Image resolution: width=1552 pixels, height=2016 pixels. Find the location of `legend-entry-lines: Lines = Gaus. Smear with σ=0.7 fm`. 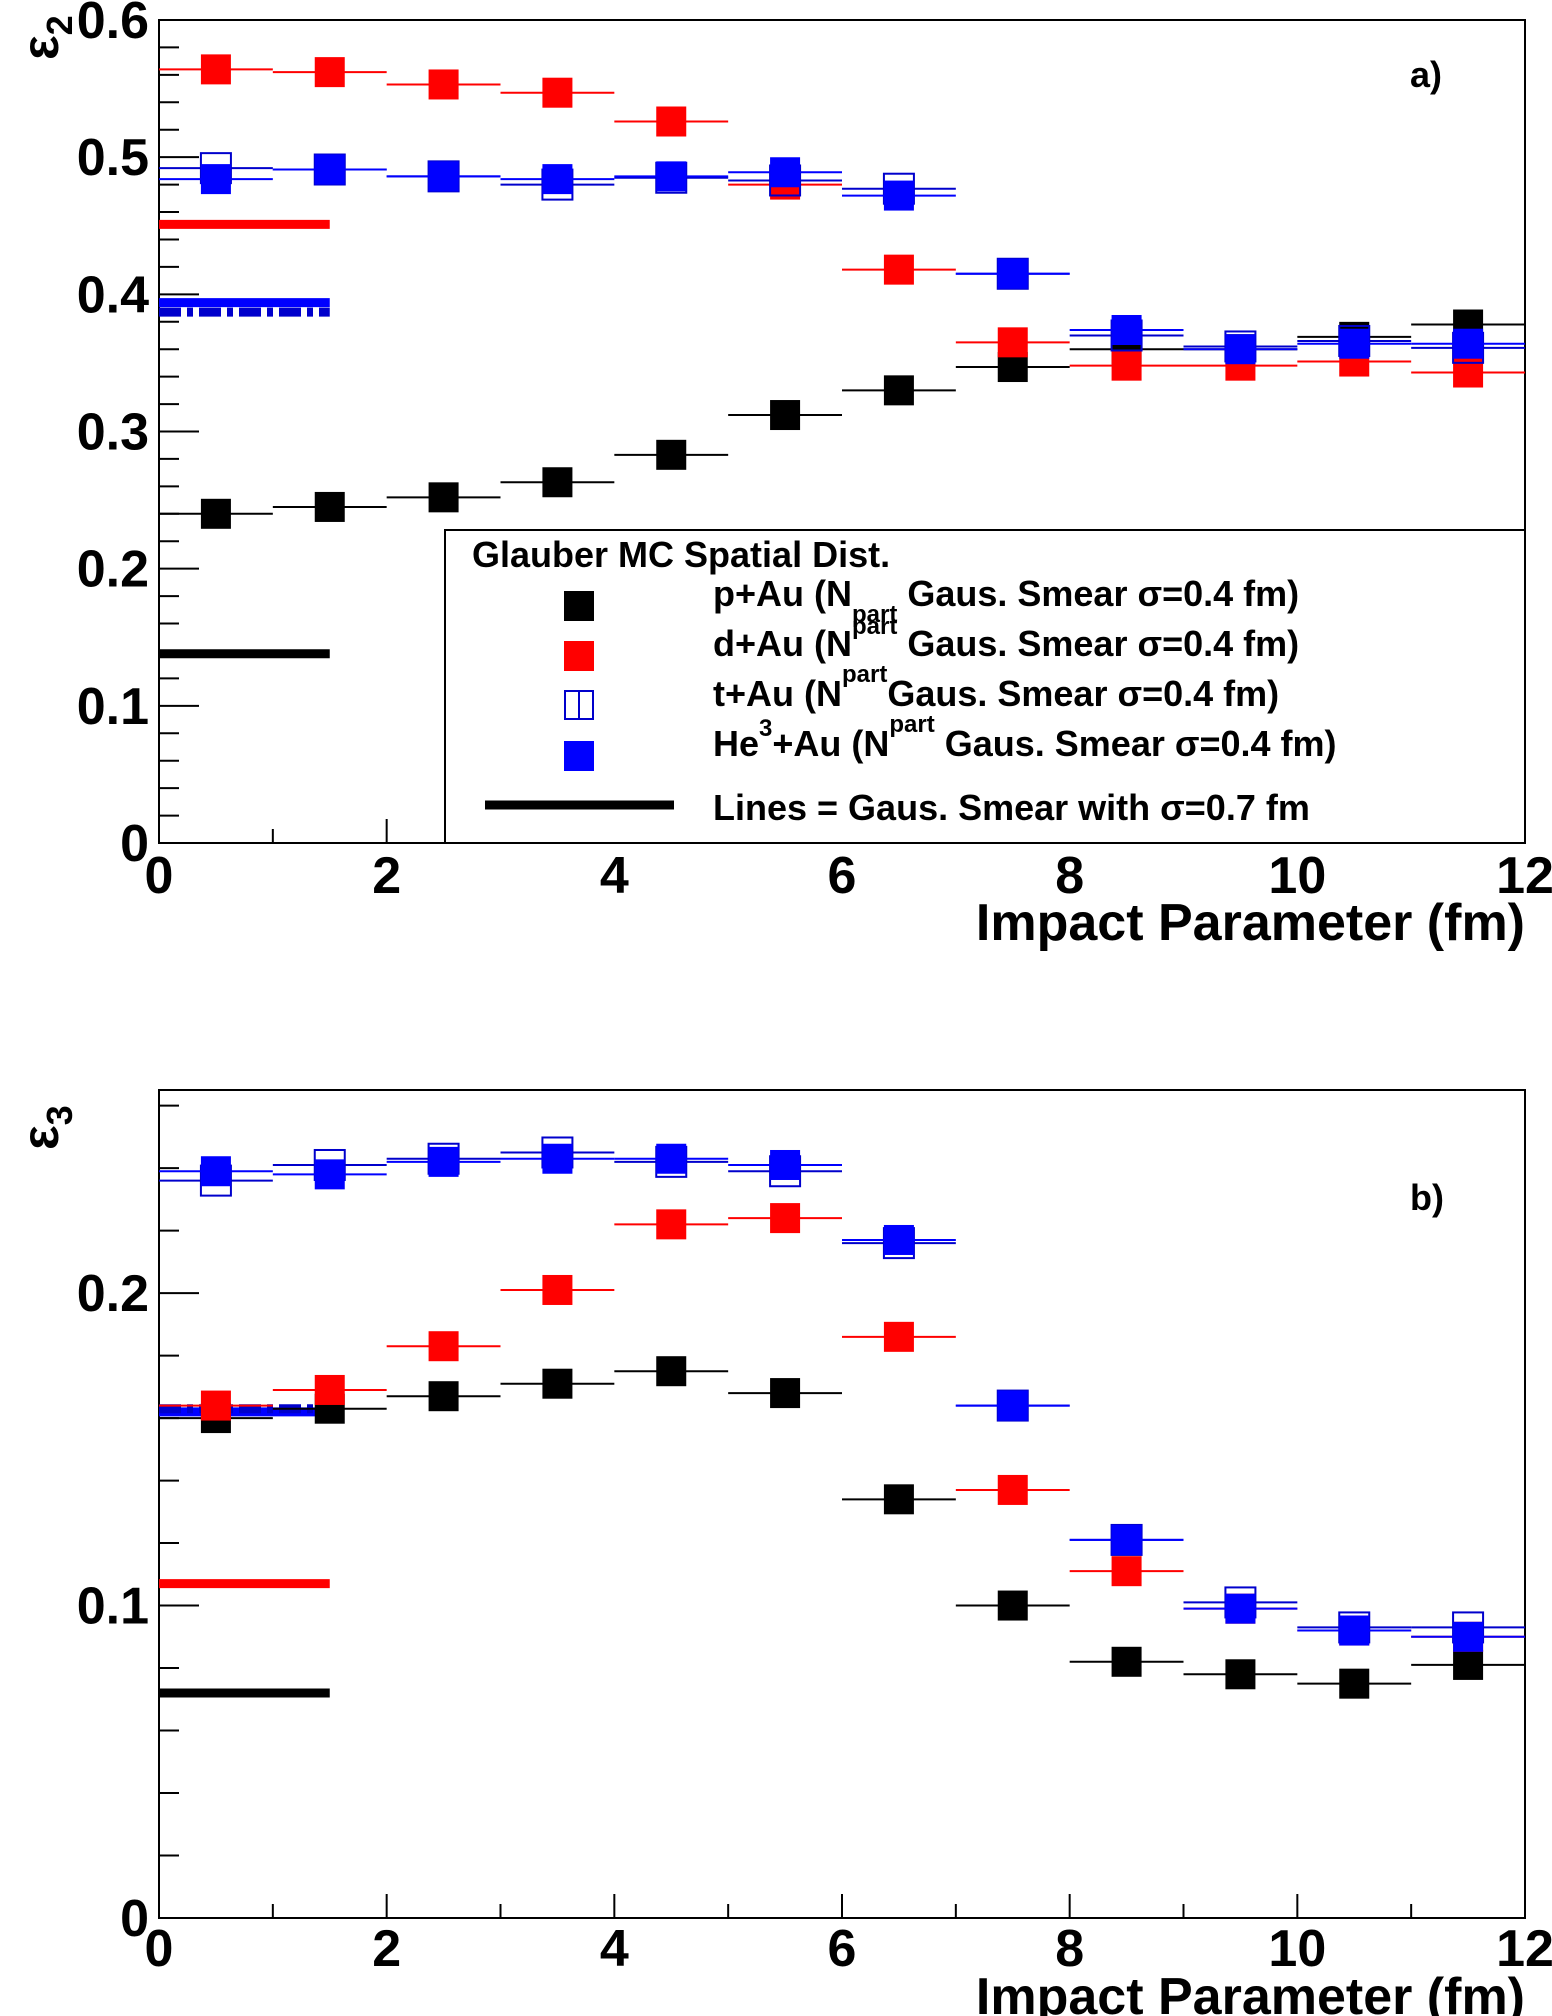

legend-entry-lines: Lines = Gaus. Smear with σ=0.7 fm is located at coordinates (1011, 807).